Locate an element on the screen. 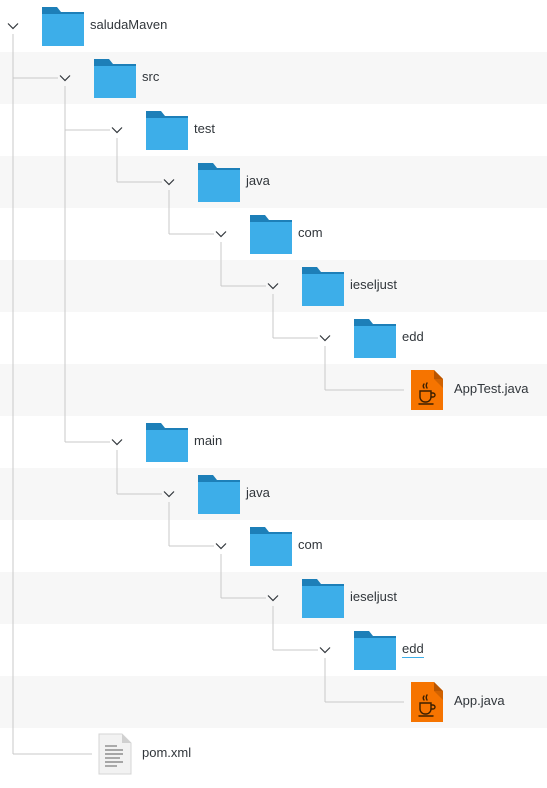 The image size is (547, 788). tree-item-label: saludaMaven is located at coordinates (129, 24).